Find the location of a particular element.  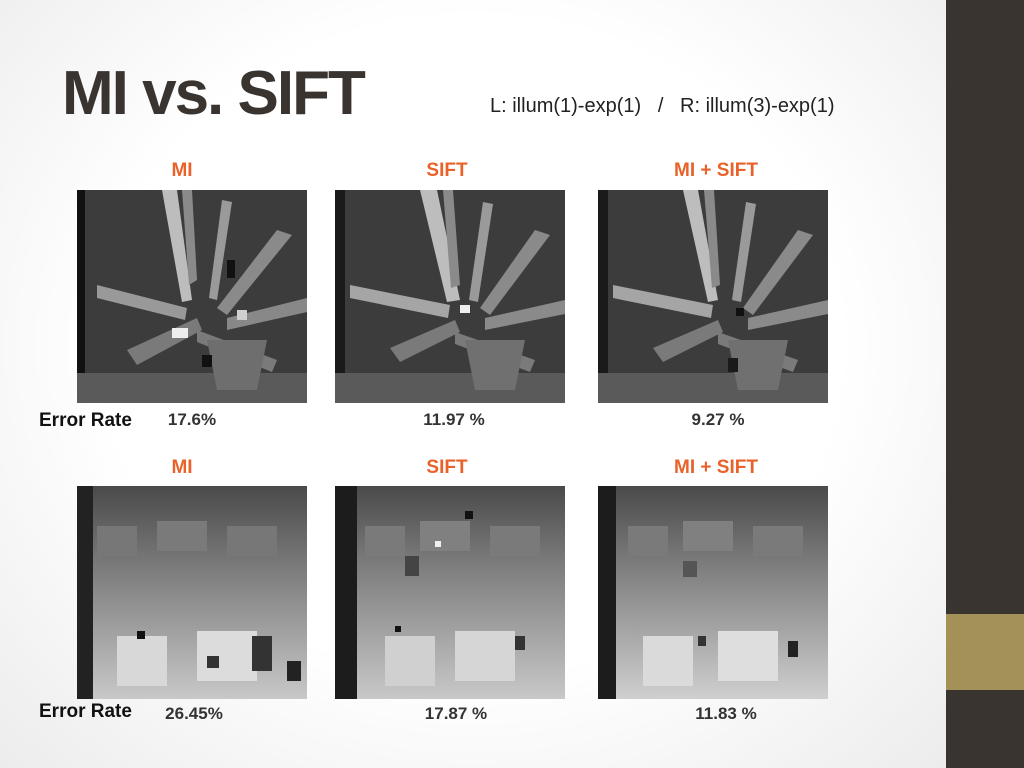

row2-label-mi-sift: MI + SIFT is located at coordinates (716, 467).